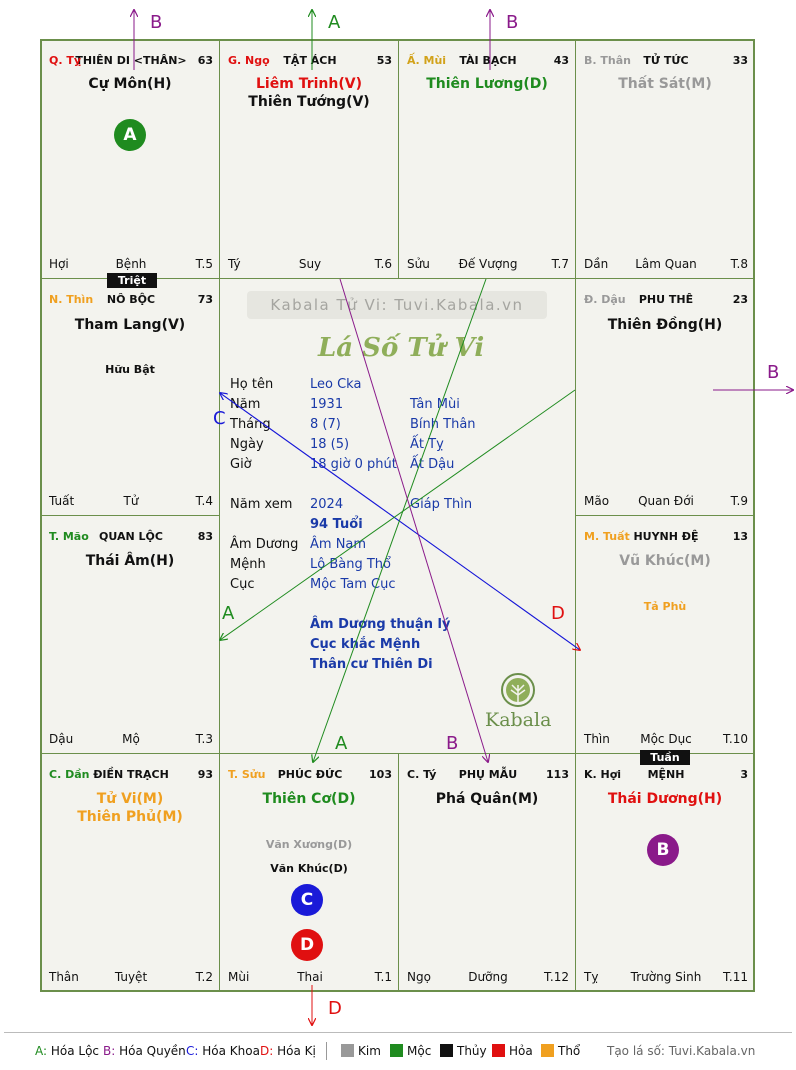  What do you see at coordinates (560, 264) in the screenshot?
I see `period-label: T.7` at bounding box center [560, 264].